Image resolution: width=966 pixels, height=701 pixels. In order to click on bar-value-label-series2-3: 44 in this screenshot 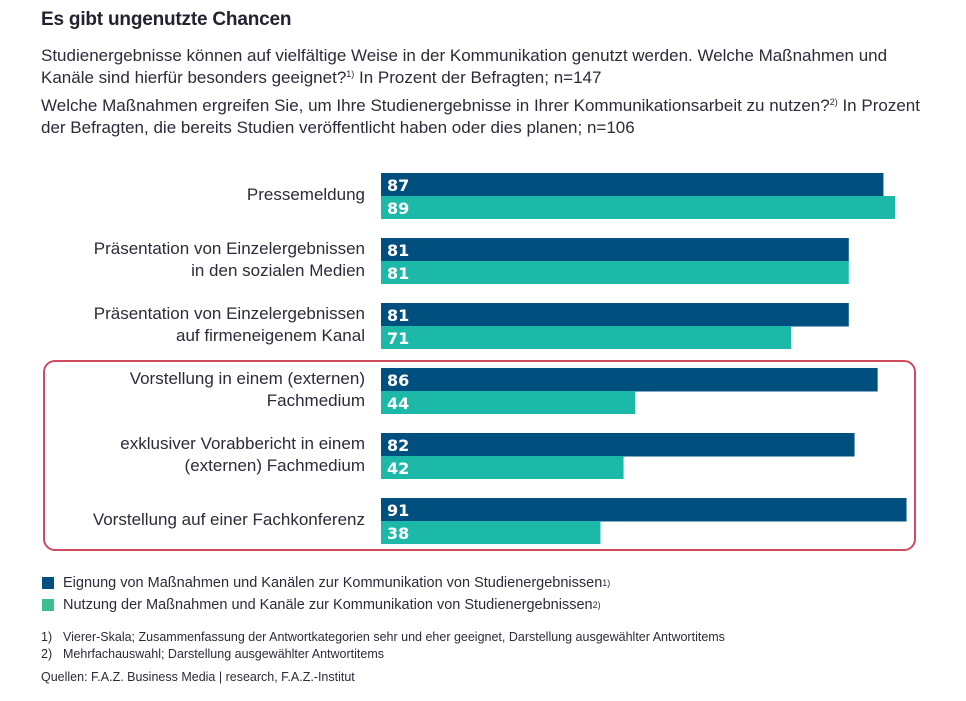, I will do `click(398, 403)`.